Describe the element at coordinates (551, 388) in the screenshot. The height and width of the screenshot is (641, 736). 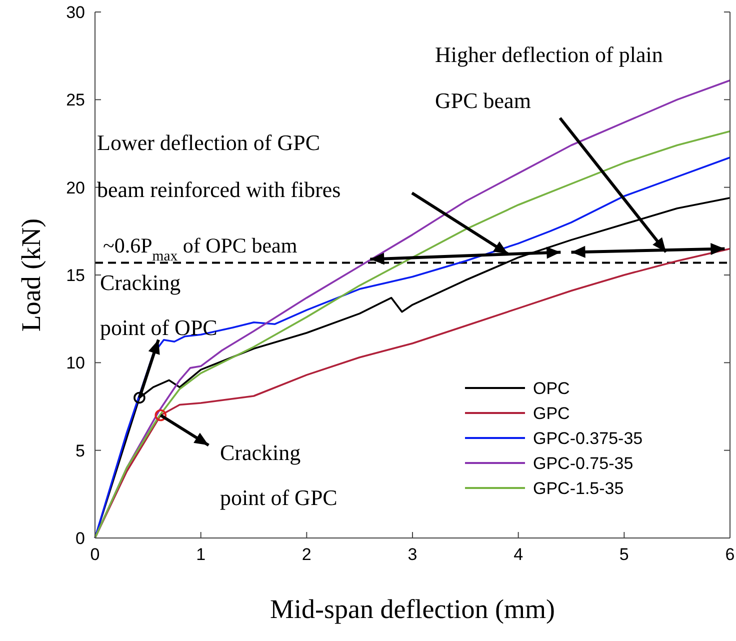
I see `legend-label: OPC` at that location.